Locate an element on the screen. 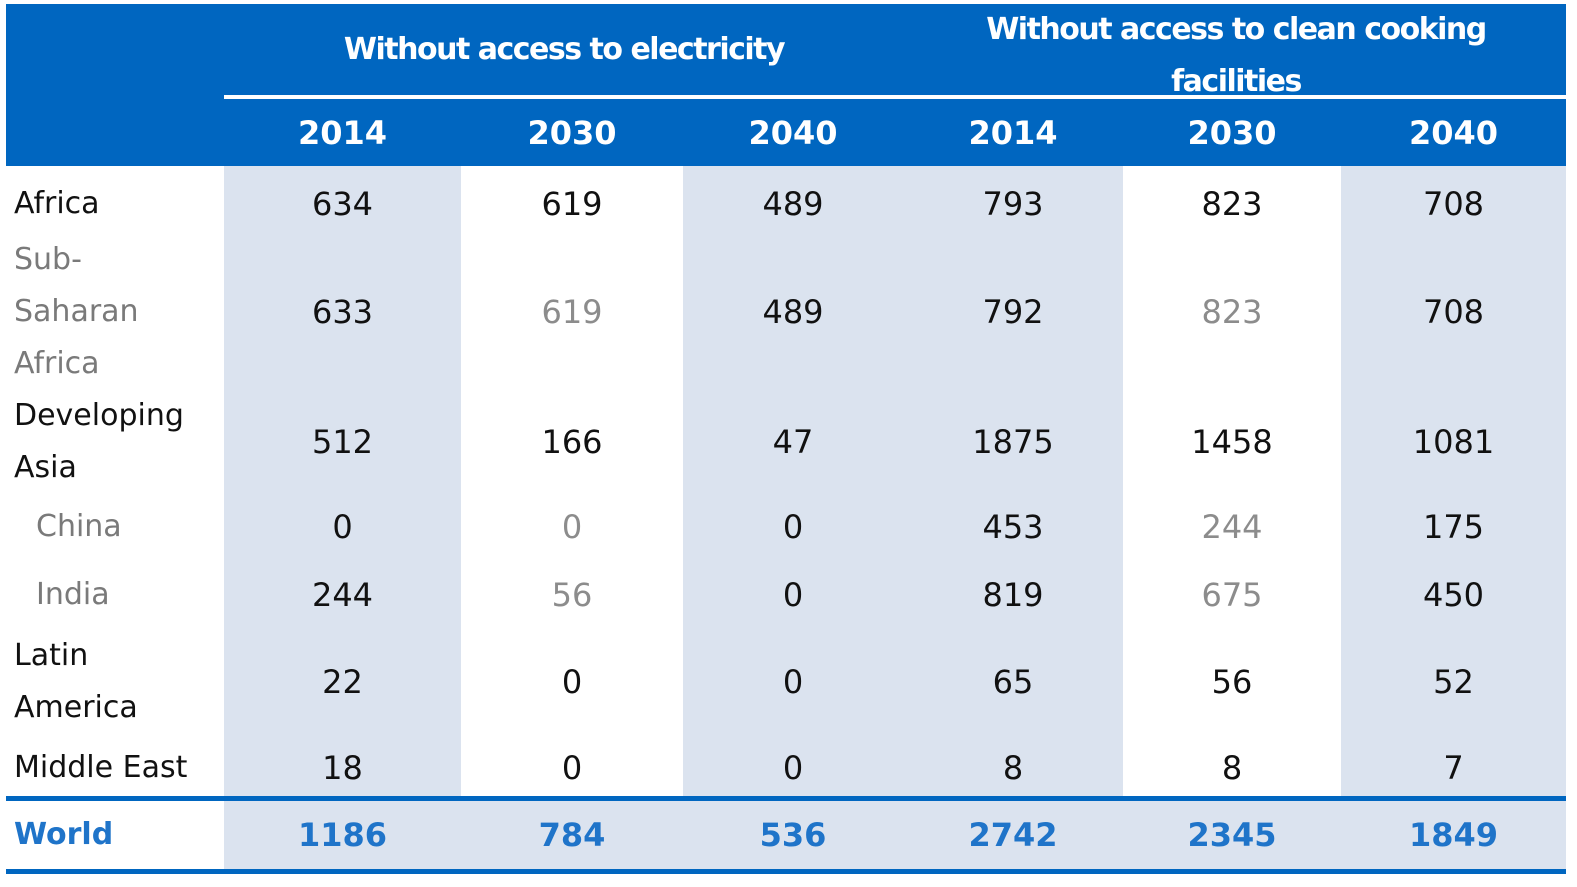 Image resolution: width=1577 pixels, height=887 pixels. table-cell: 7 is located at coordinates (1453, 768).